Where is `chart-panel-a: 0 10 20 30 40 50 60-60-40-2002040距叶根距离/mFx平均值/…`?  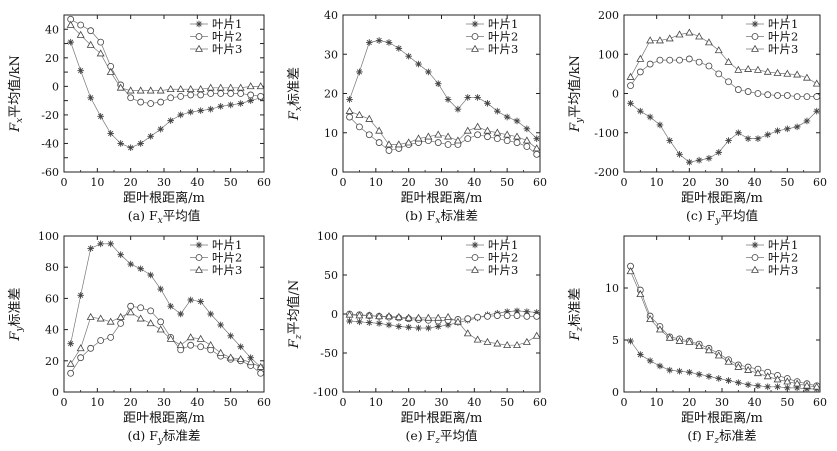
chart-panel-a: 0 10 20 30 40 50 60-60-40-2002040距叶根距离/mFx平均值/… is located at coordinates (139, 120).